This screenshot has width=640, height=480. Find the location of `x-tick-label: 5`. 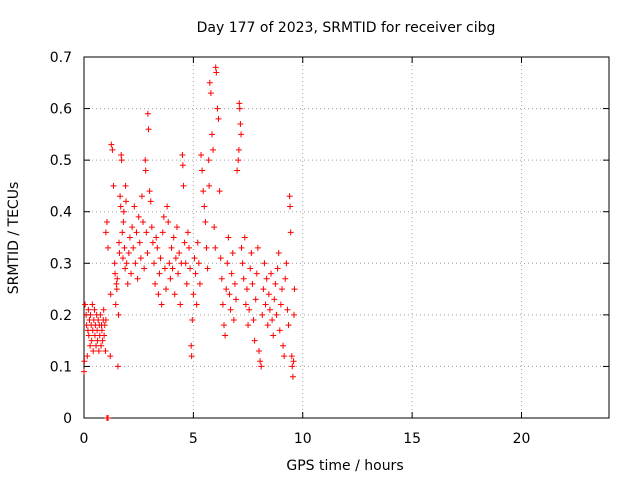

x-tick-label: 5 is located at coordinates (193, 439).